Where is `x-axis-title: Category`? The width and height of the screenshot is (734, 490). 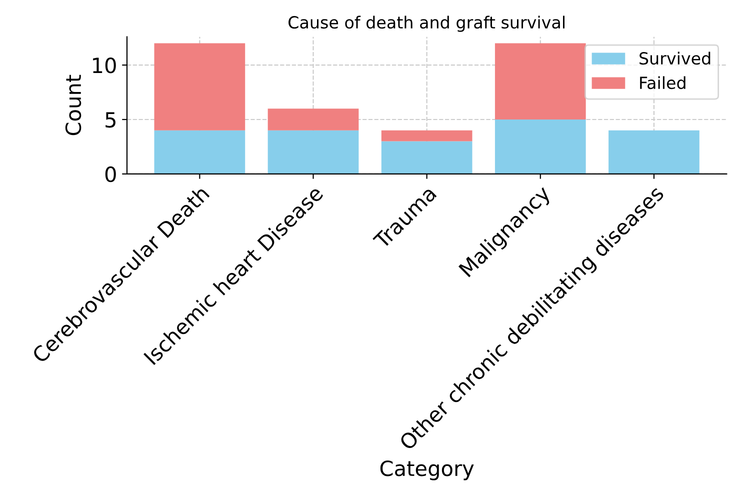
x-axis-title: Category is located at coordinates (427, 470).